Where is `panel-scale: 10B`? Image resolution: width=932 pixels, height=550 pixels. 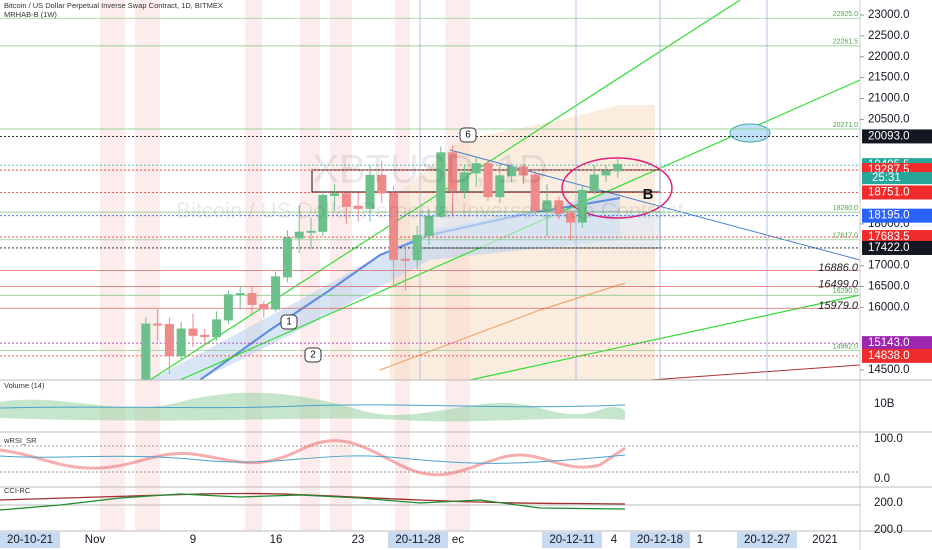 panel-scale: 10B is located at coordinates (884, 404).